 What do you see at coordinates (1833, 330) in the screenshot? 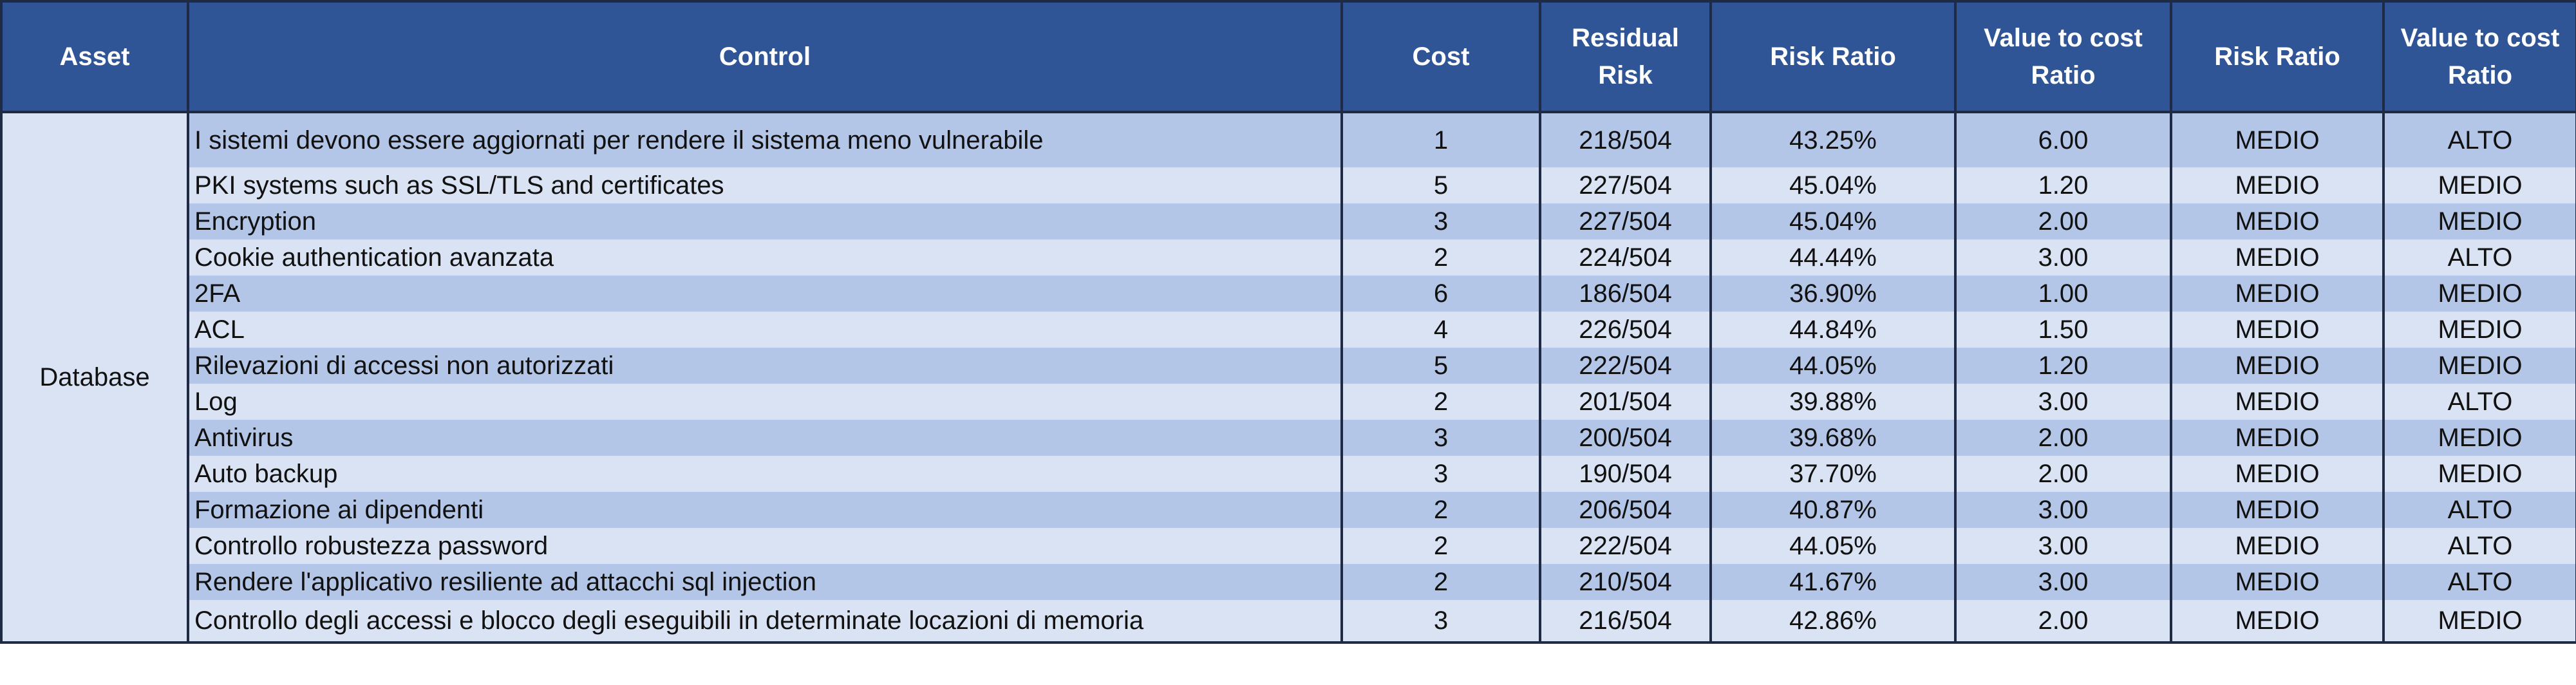
I see `cell-risk-ratio: 44.84%` at bounding box center [1833, 330].